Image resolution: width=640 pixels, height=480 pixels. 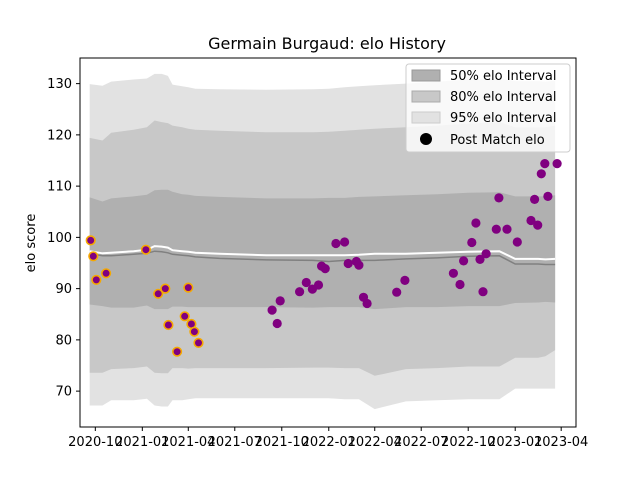 What do you see at coordinates (95, 442) in the screenshot?
I see `x-tick-label: 2020-10` at bounding box center [95, 442].